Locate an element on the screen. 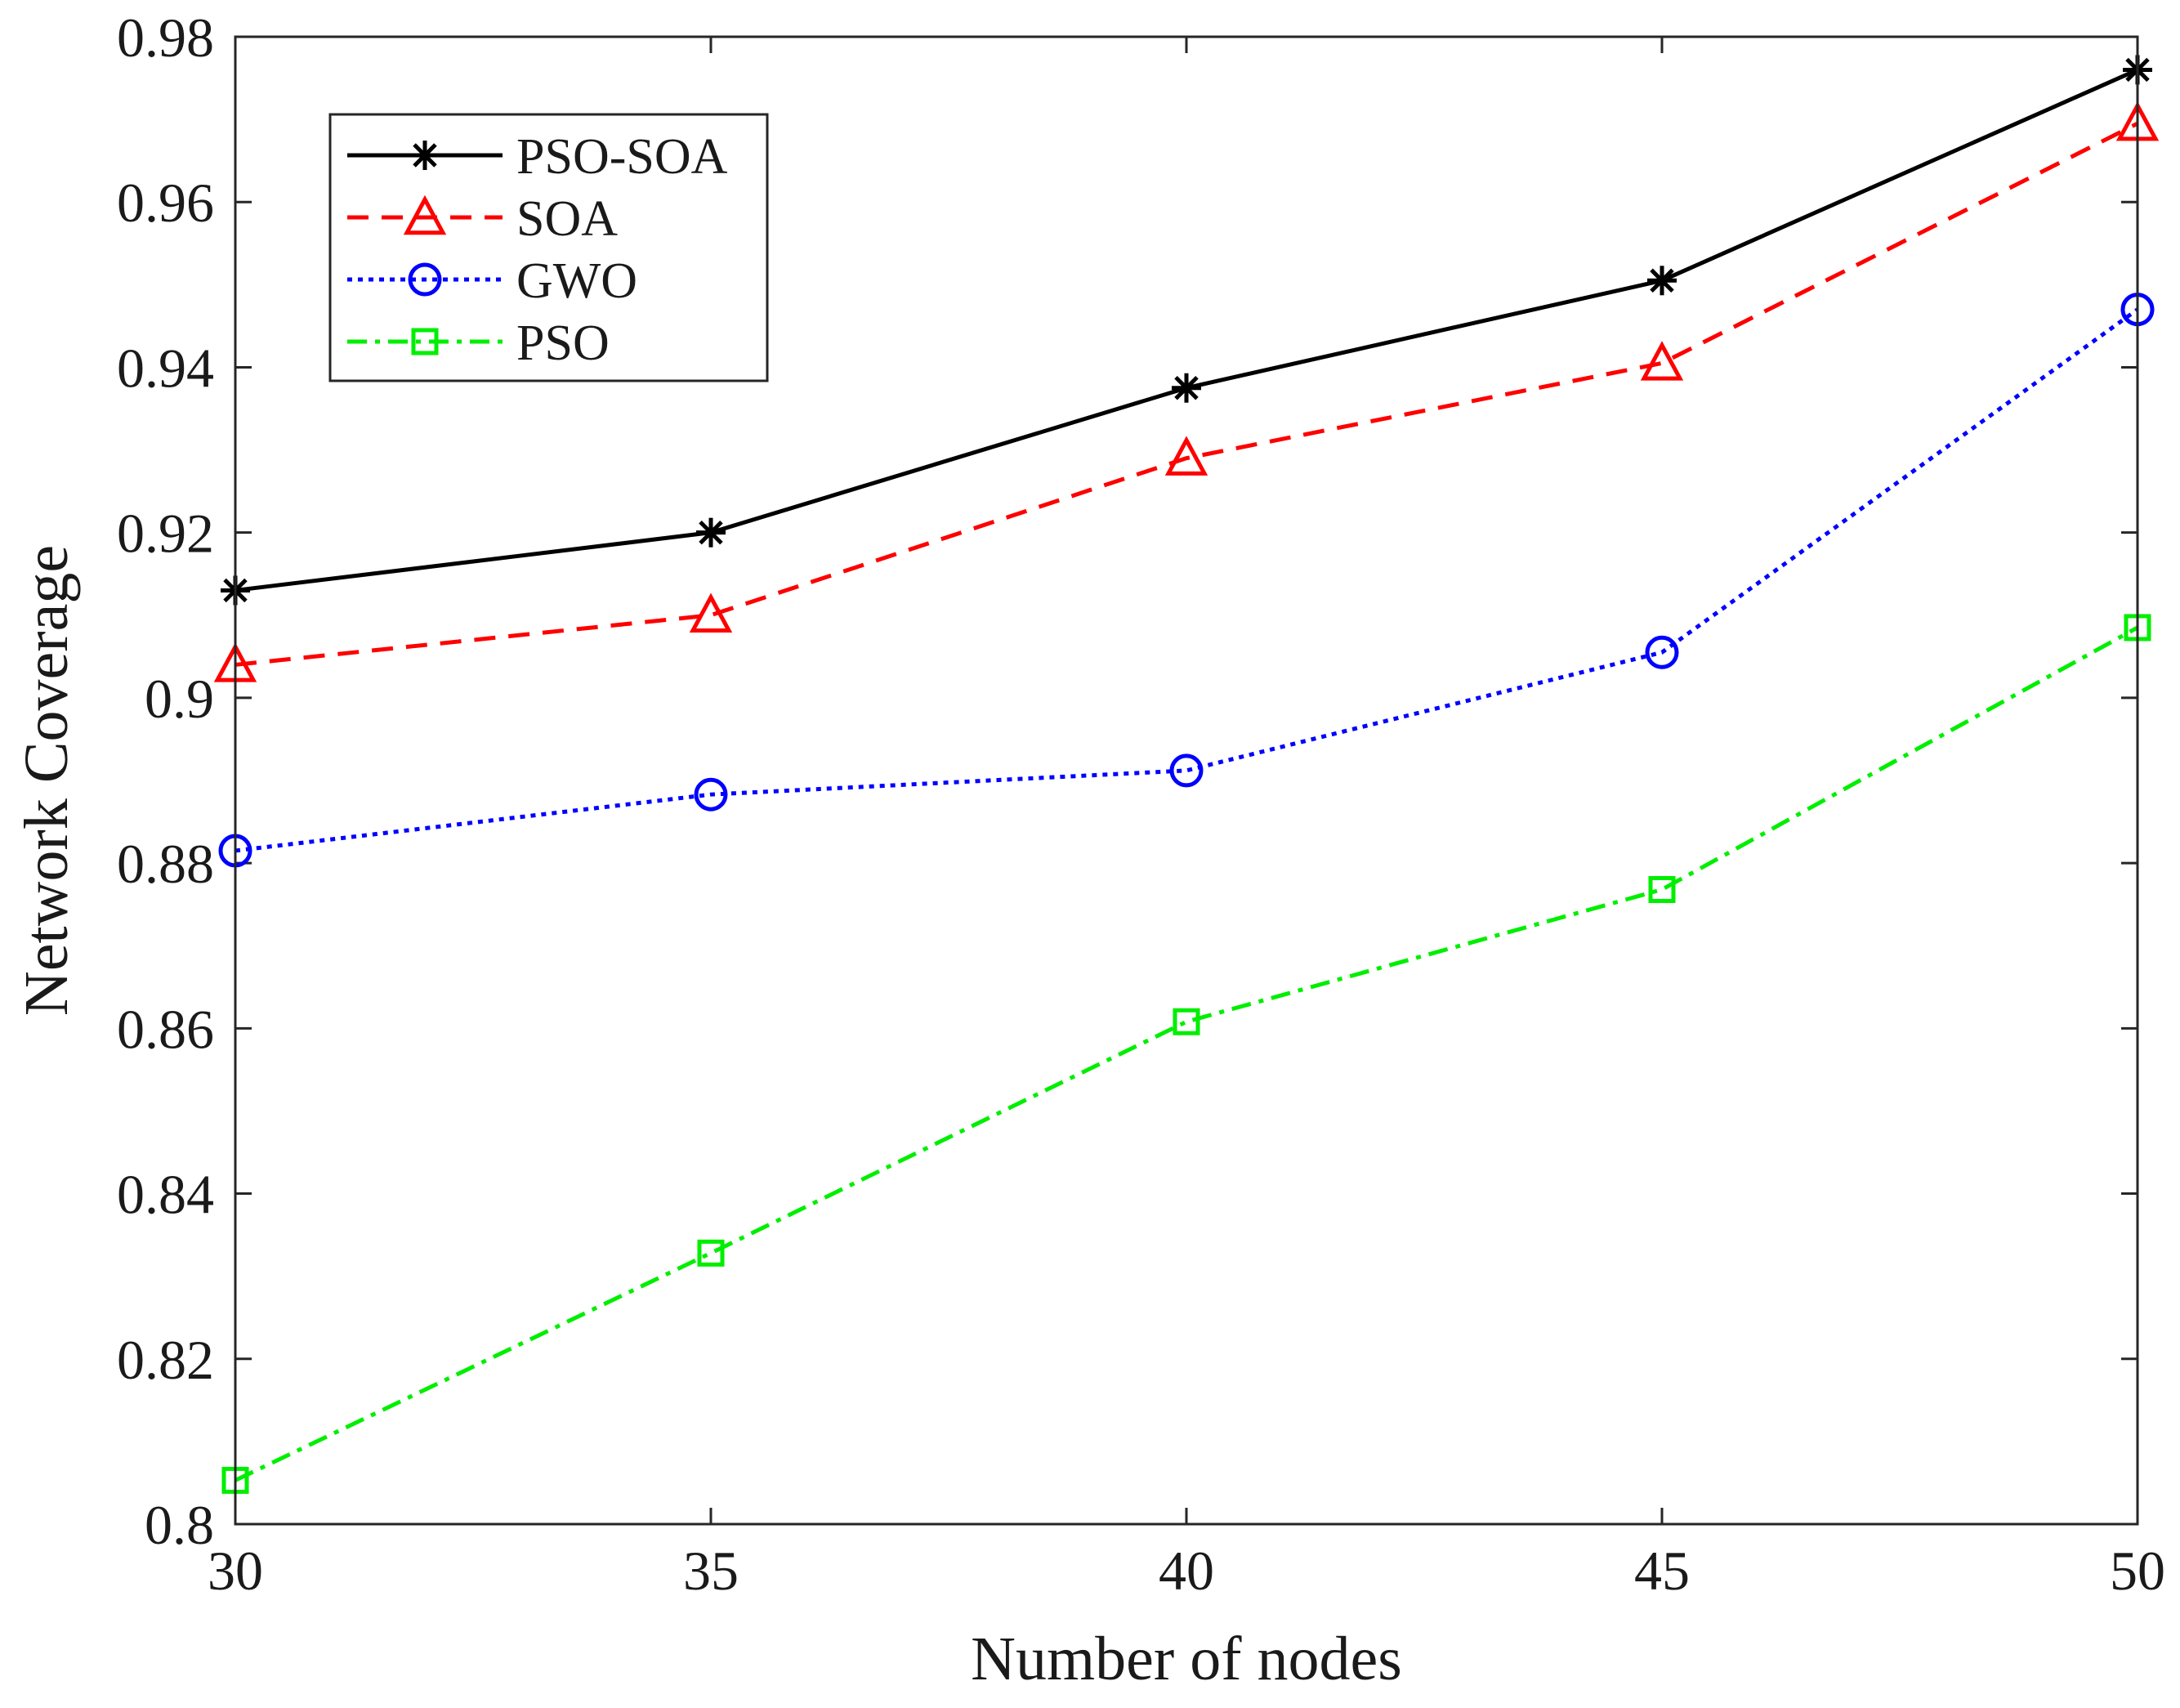 This screenshot has width=2180, height=1708. x-tick-label: 40 is located at coordinates (1186, 1571).